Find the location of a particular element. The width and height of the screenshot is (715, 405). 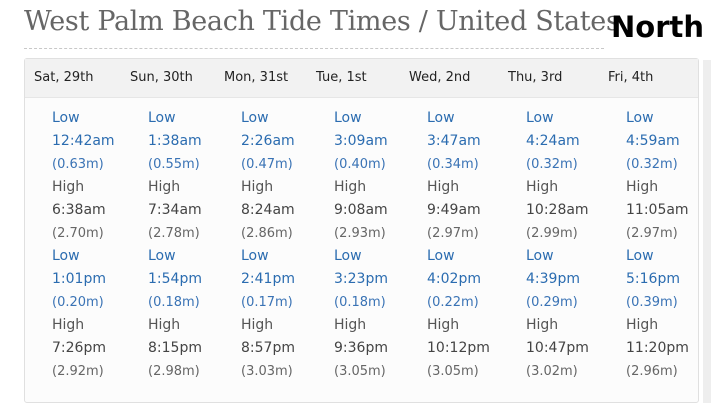

tide-height: (0.63m) is located at coordinates (78, 164).